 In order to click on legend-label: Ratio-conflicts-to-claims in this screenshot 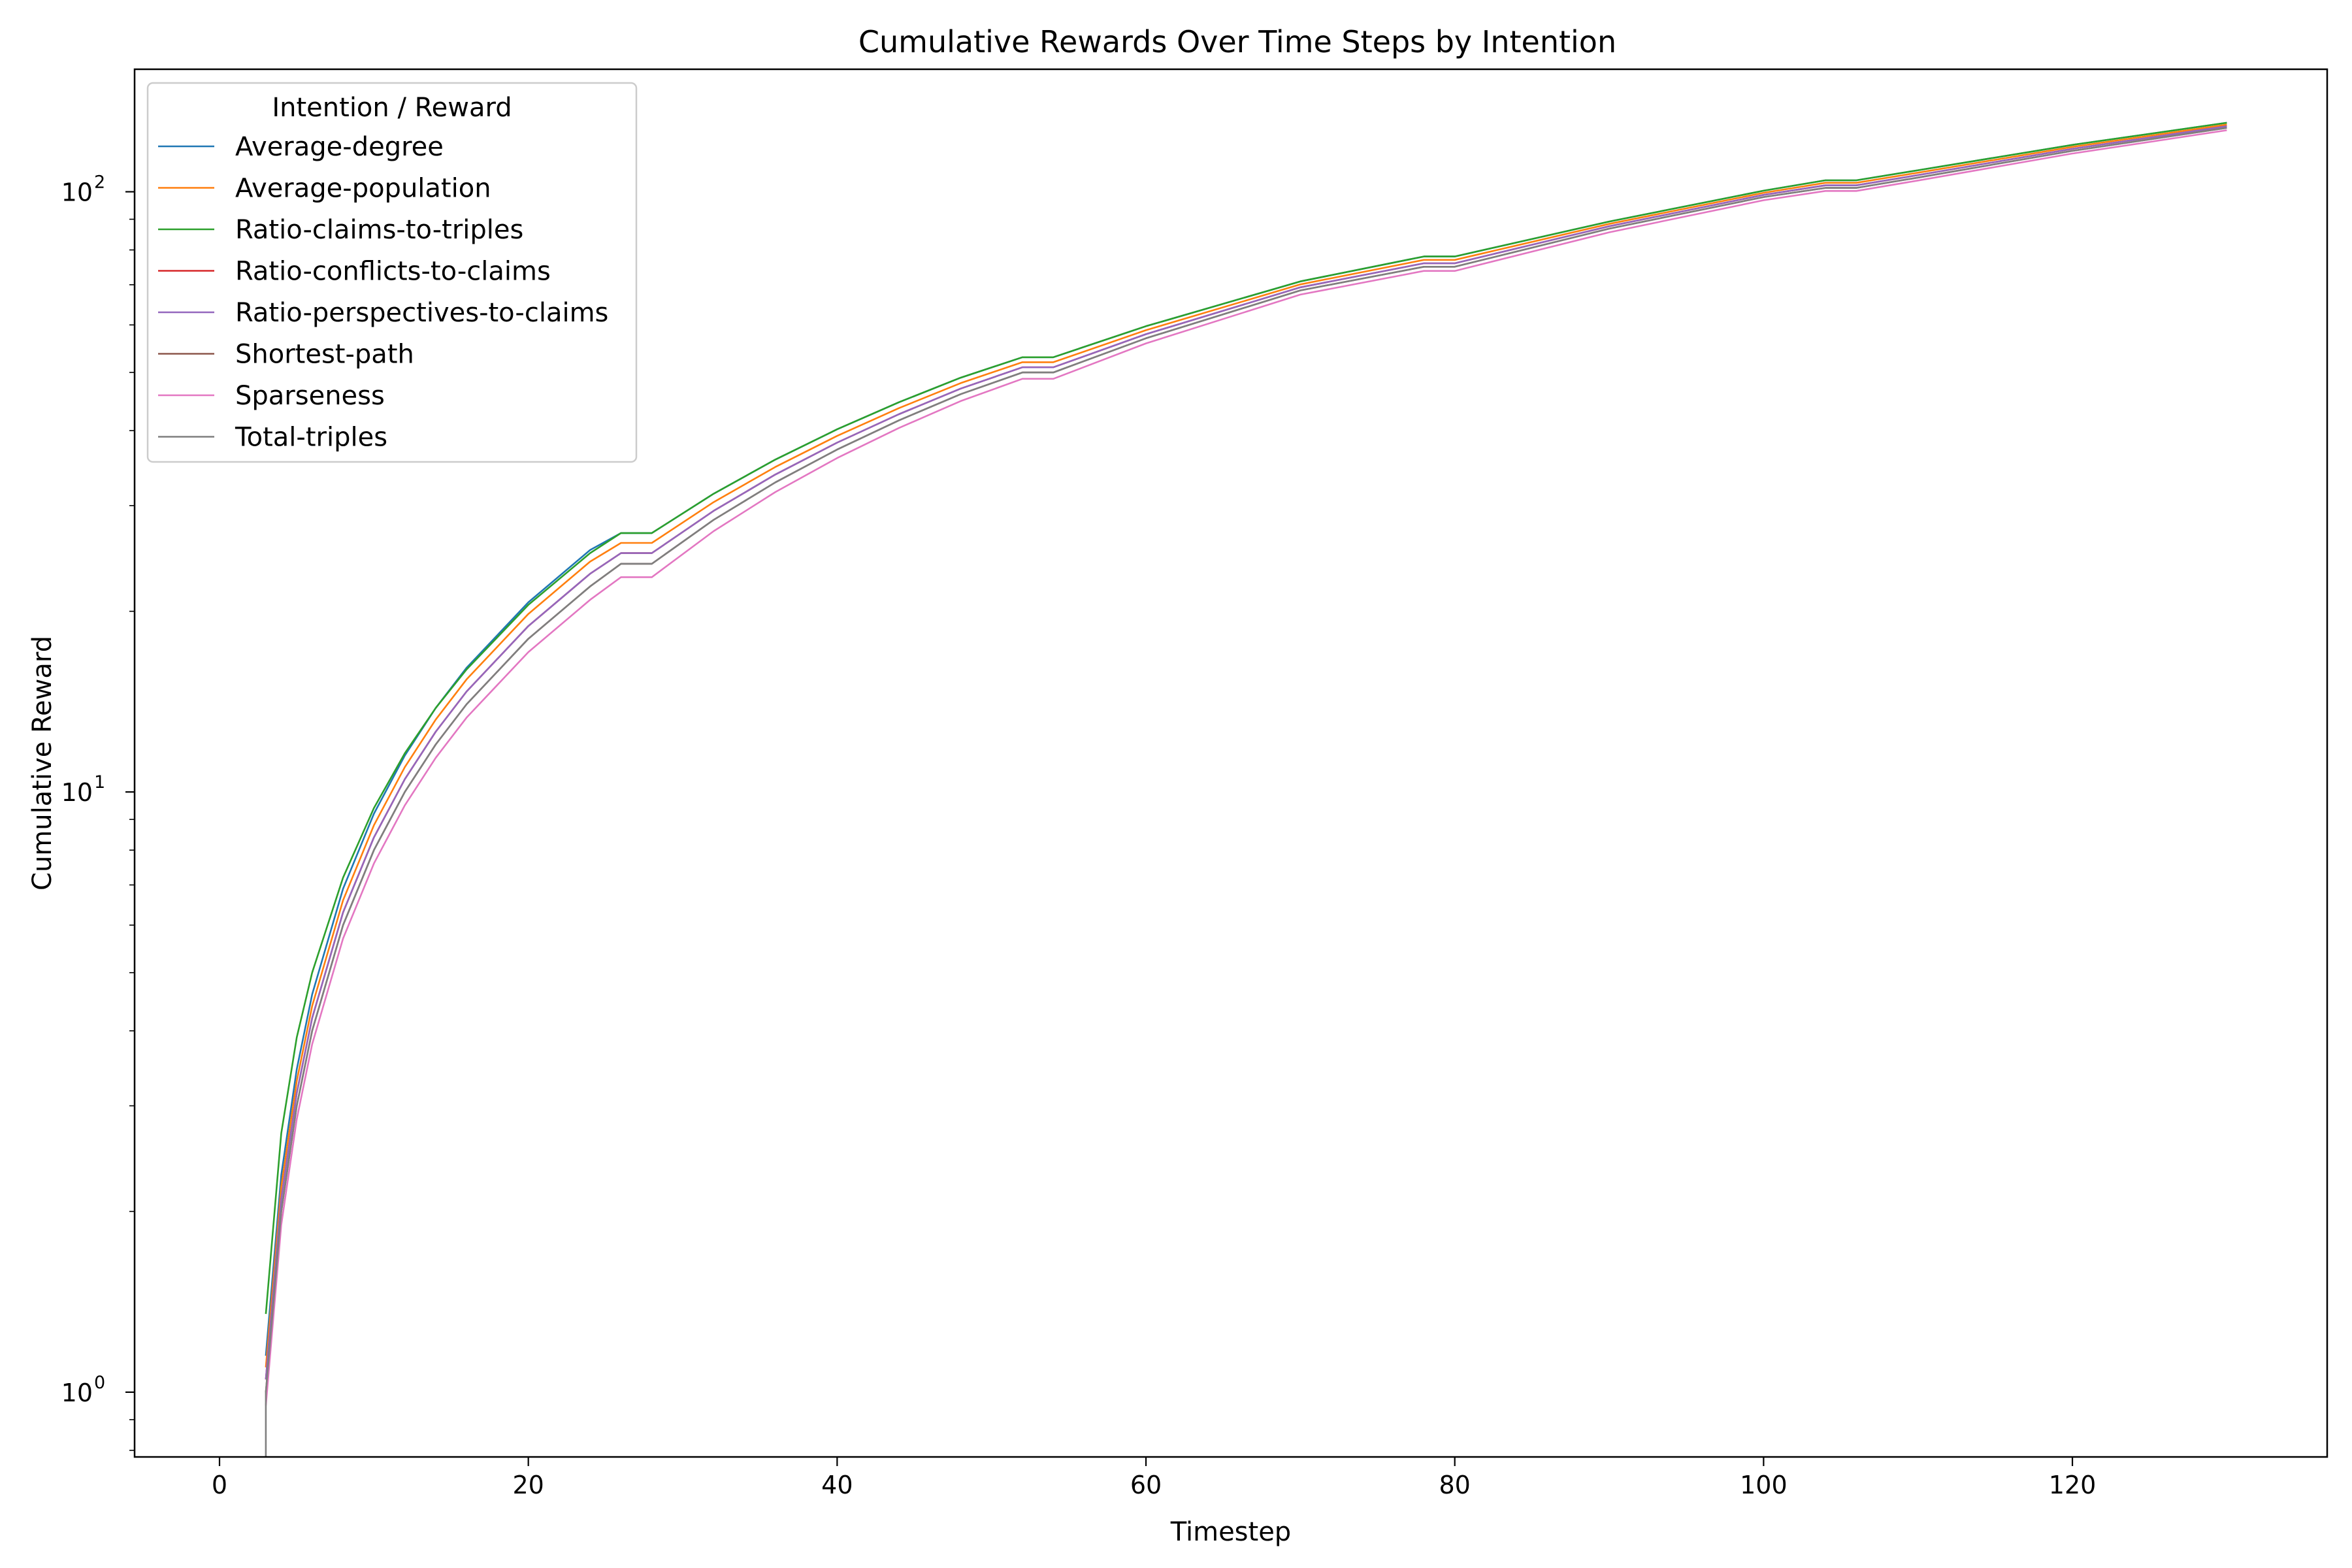, I will do `click(393, 272)`.